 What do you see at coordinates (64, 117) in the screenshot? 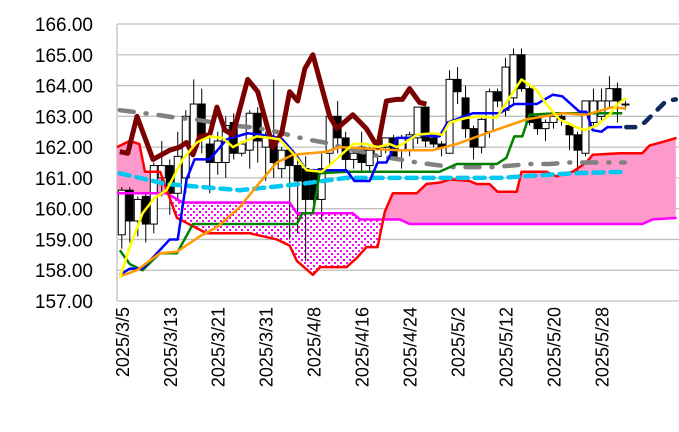
I see `y-tick-label: 163.00` at bounding box center [64, 117].